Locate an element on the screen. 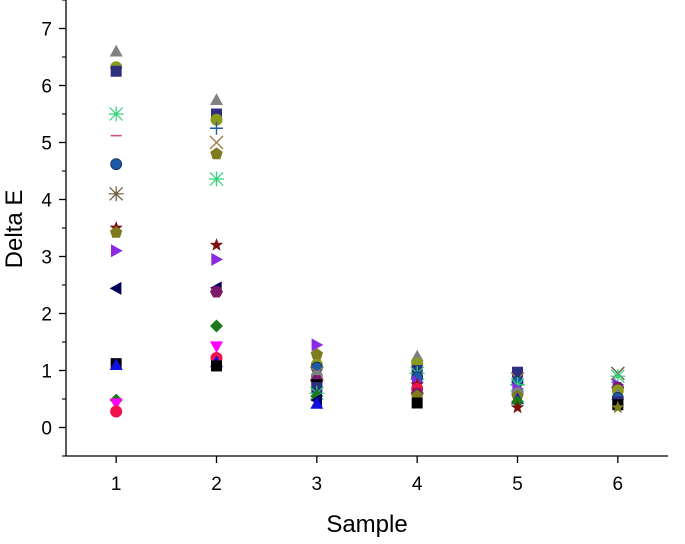  y-tick-label: 0 is located at coordinates (46, 429).